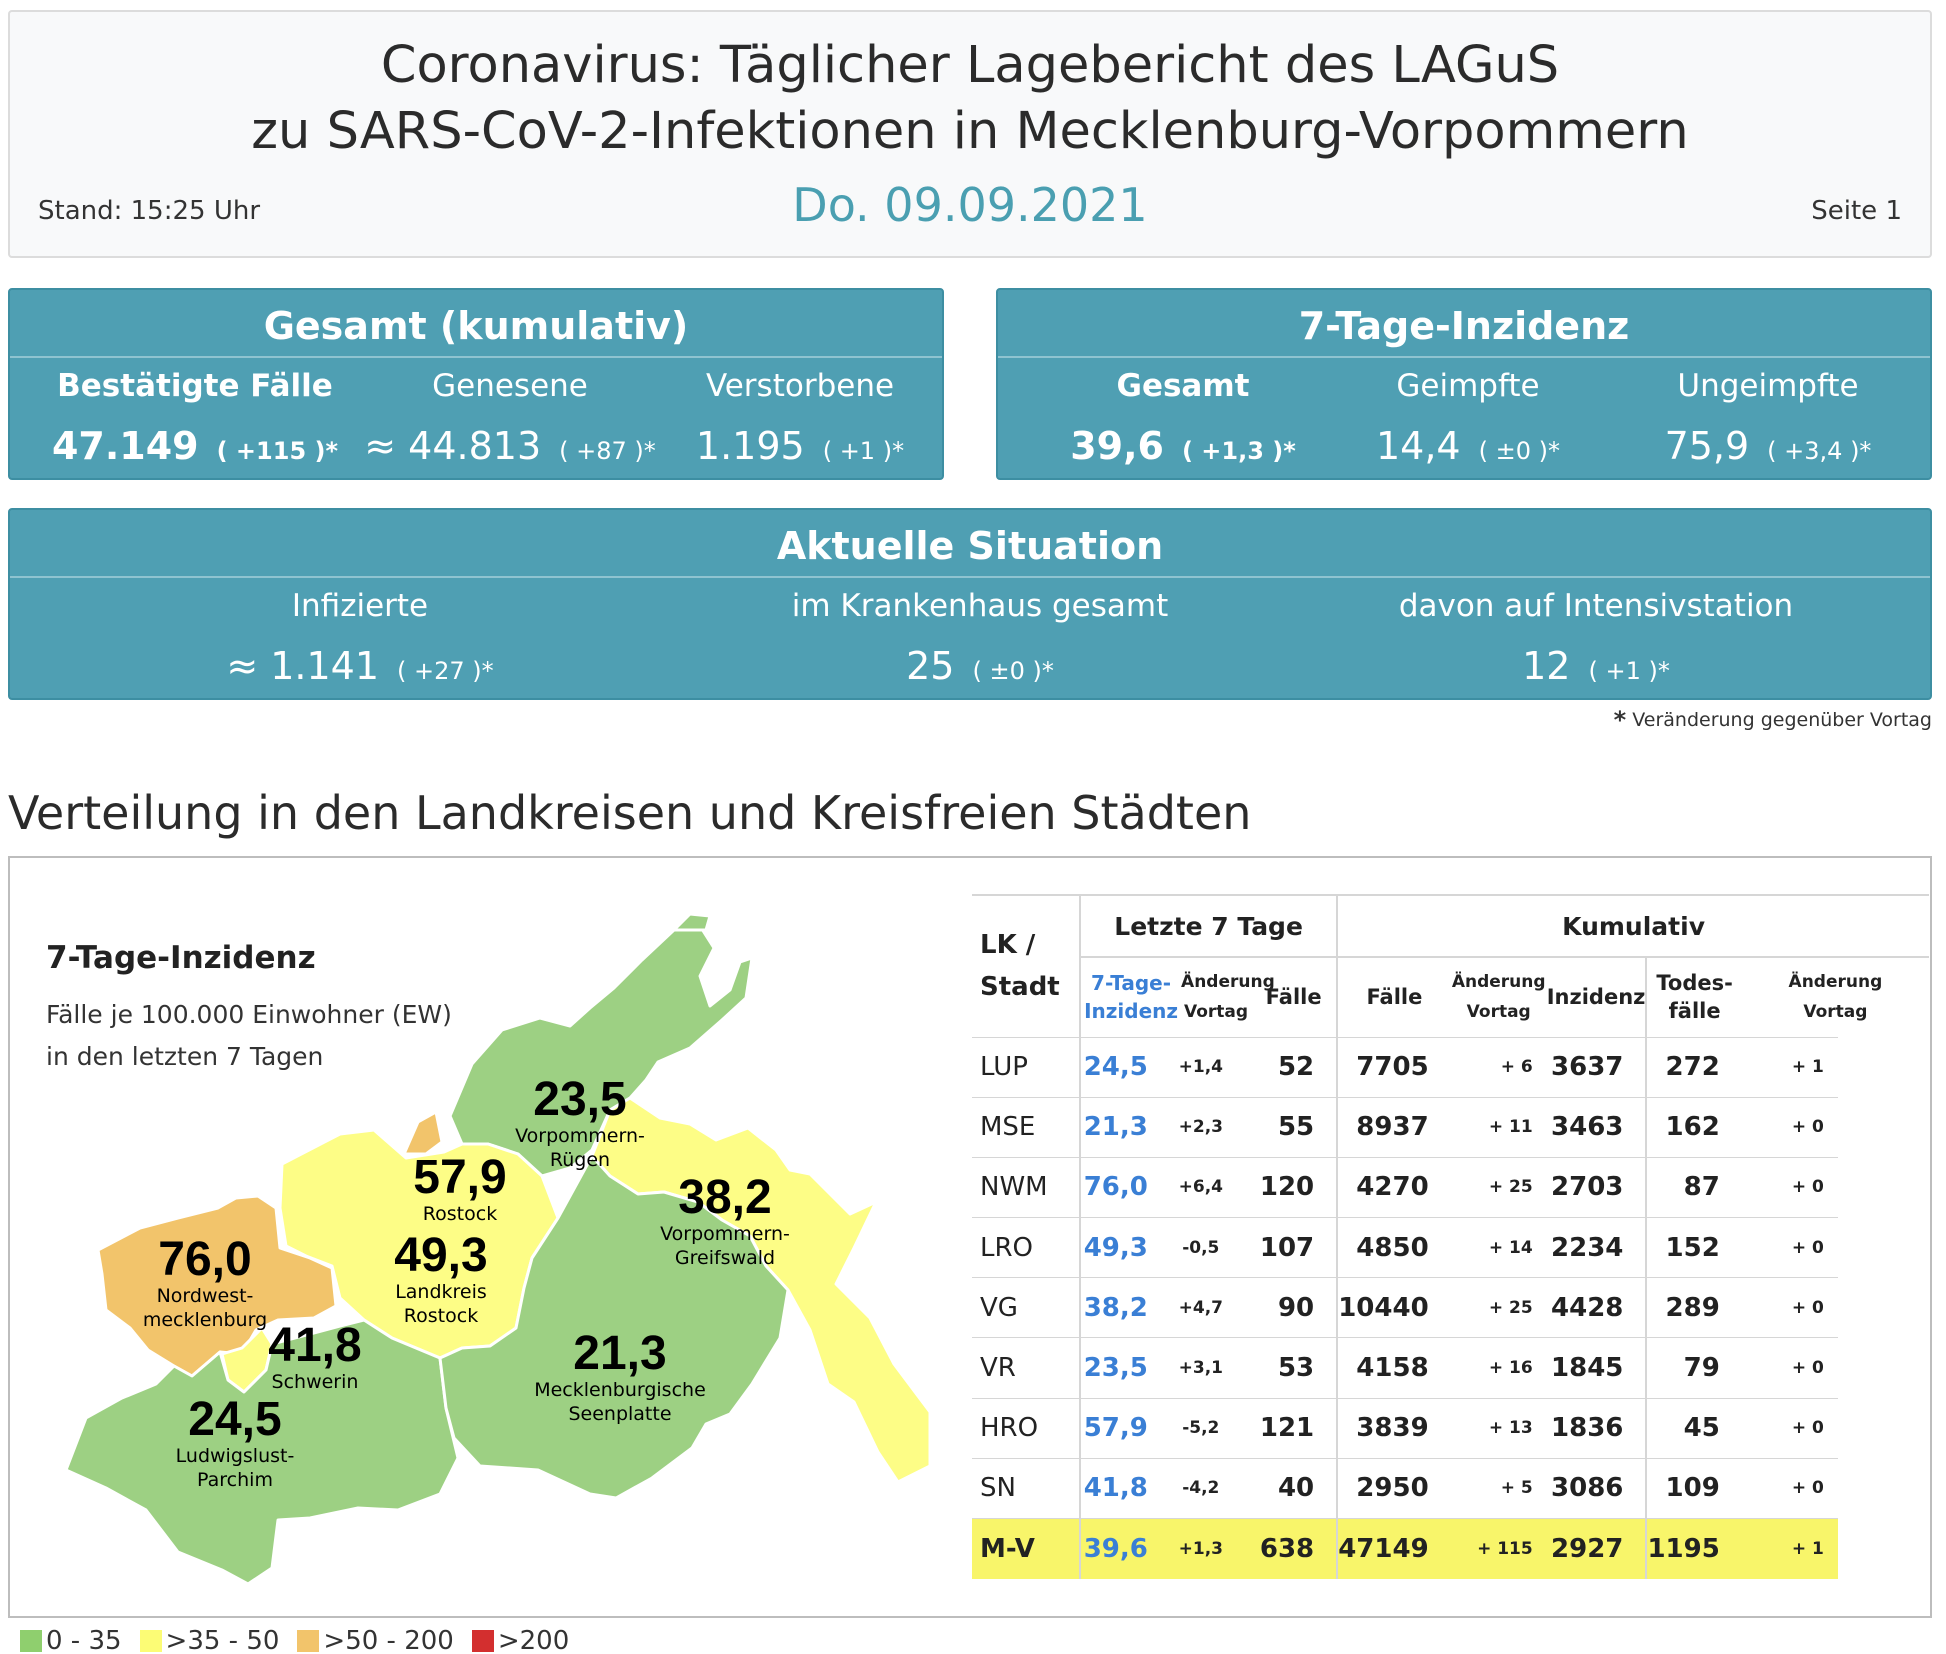  I want to click on cell-cases: 8937, so click(1393, 1127).